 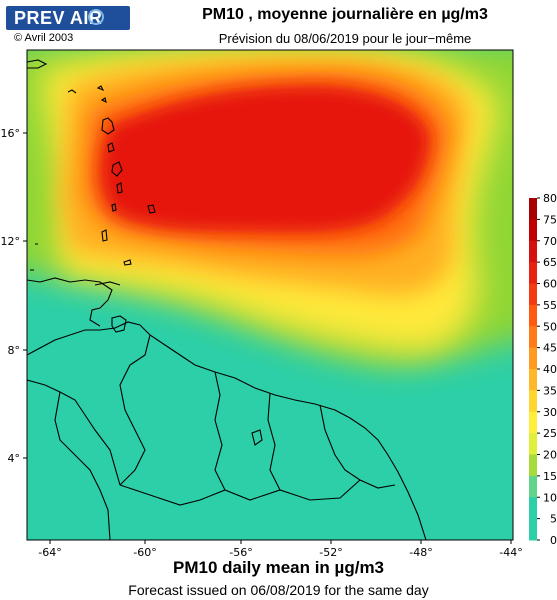 What do you see at coordinates (550, 433) in the screenshot?
I see `colorbar-label: 25` at bounding box center [550, 433].